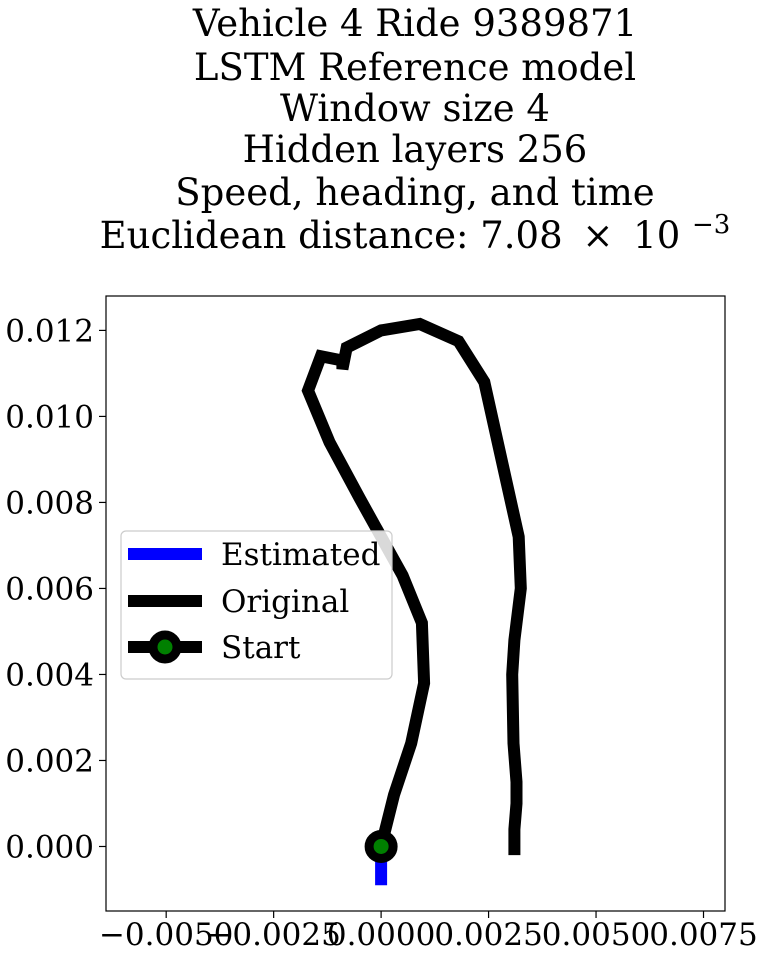 The width and height of the screenshot is (768, 958). Describe the element at coordinates (285, 602) in the screenshot. I see `legend-label-original: Original` at that location.